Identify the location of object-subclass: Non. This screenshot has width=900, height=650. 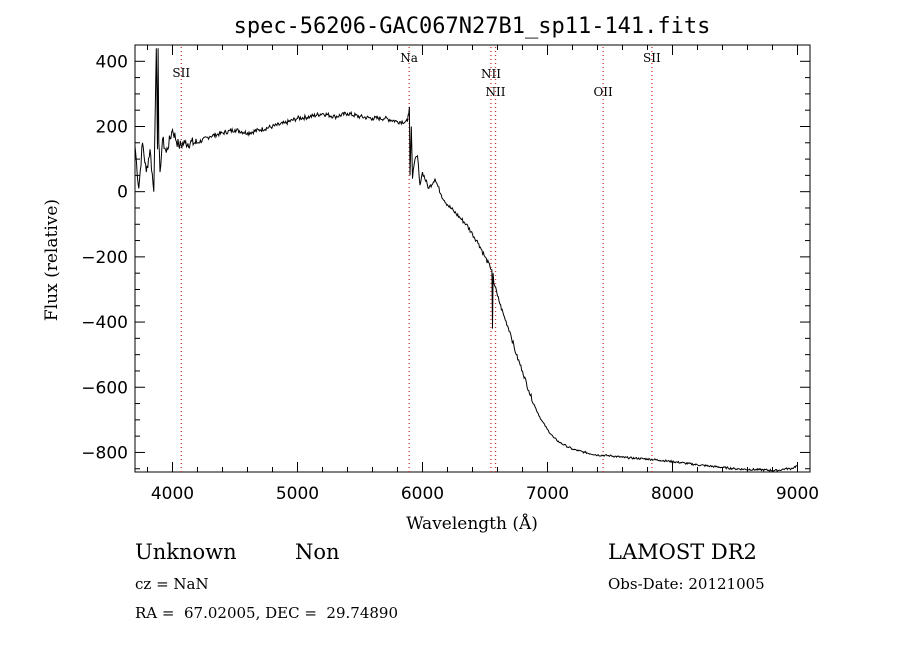
(317, 552).